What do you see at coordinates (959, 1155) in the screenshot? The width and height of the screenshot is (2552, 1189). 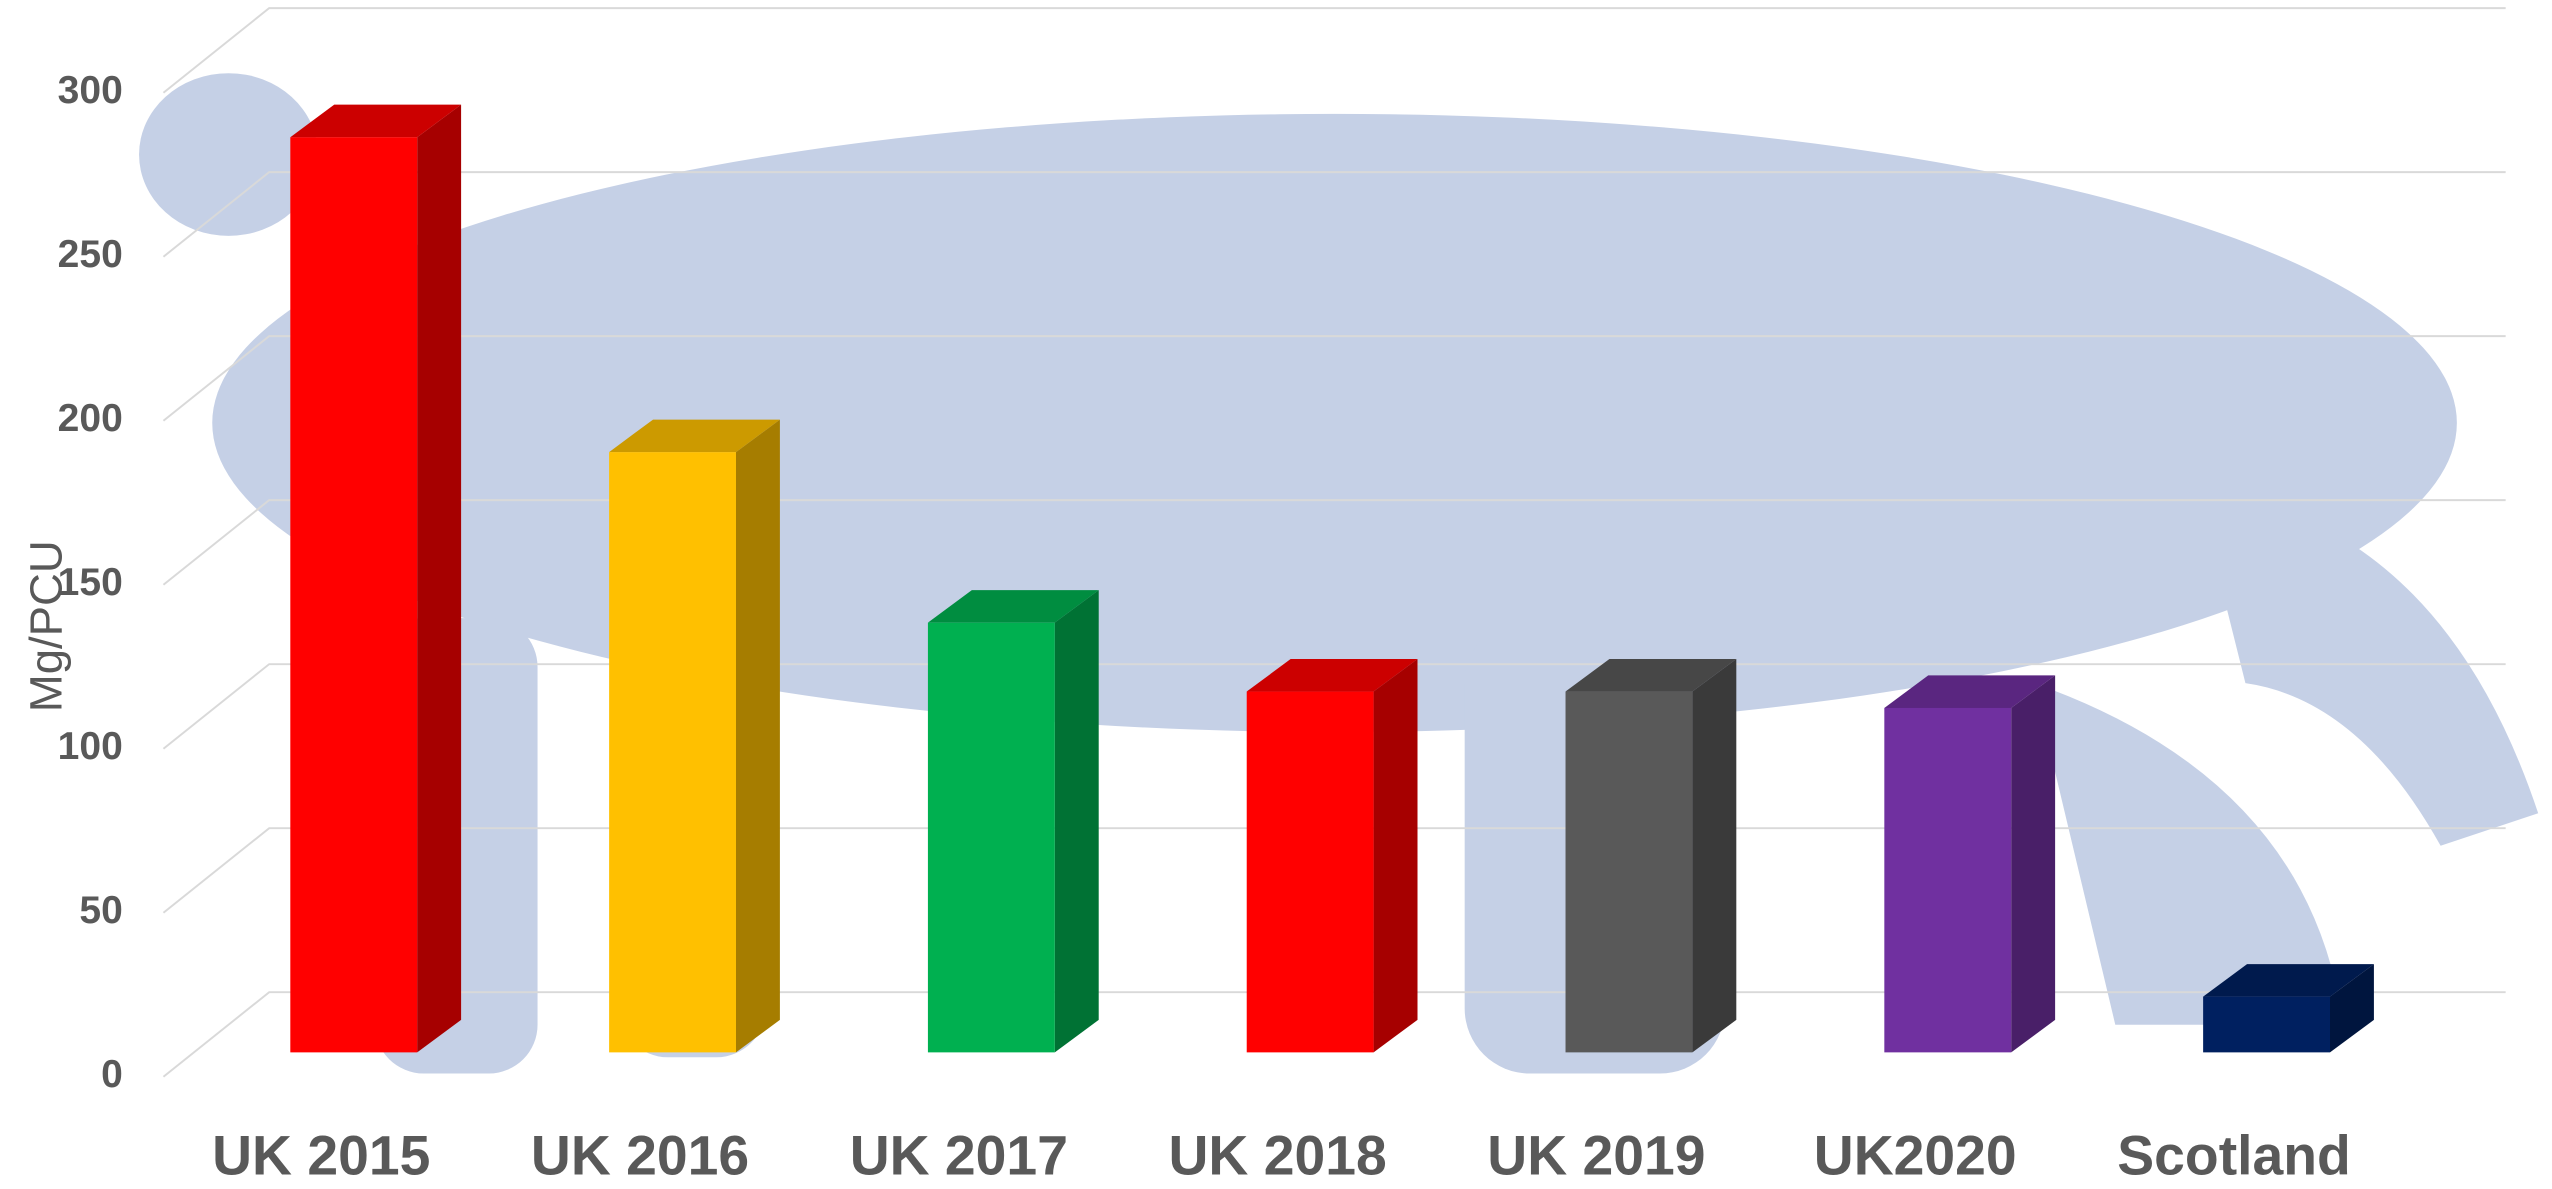 I see `x-tick-label: UK 2017` at bounding box center [959, 1155].